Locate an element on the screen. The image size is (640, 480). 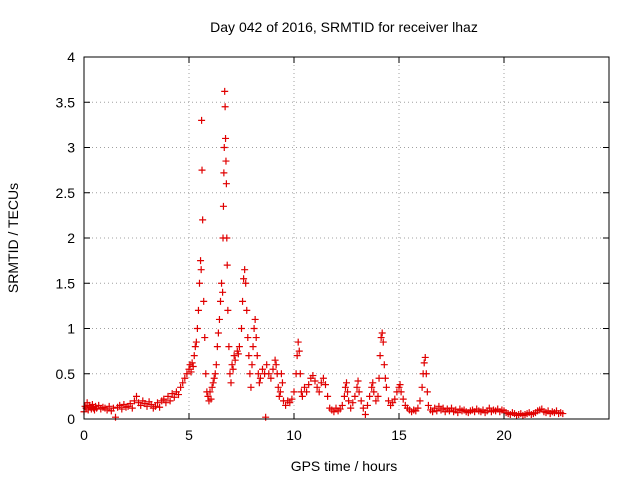
x-tick-label: 0 is located at coordinates (84, 435).